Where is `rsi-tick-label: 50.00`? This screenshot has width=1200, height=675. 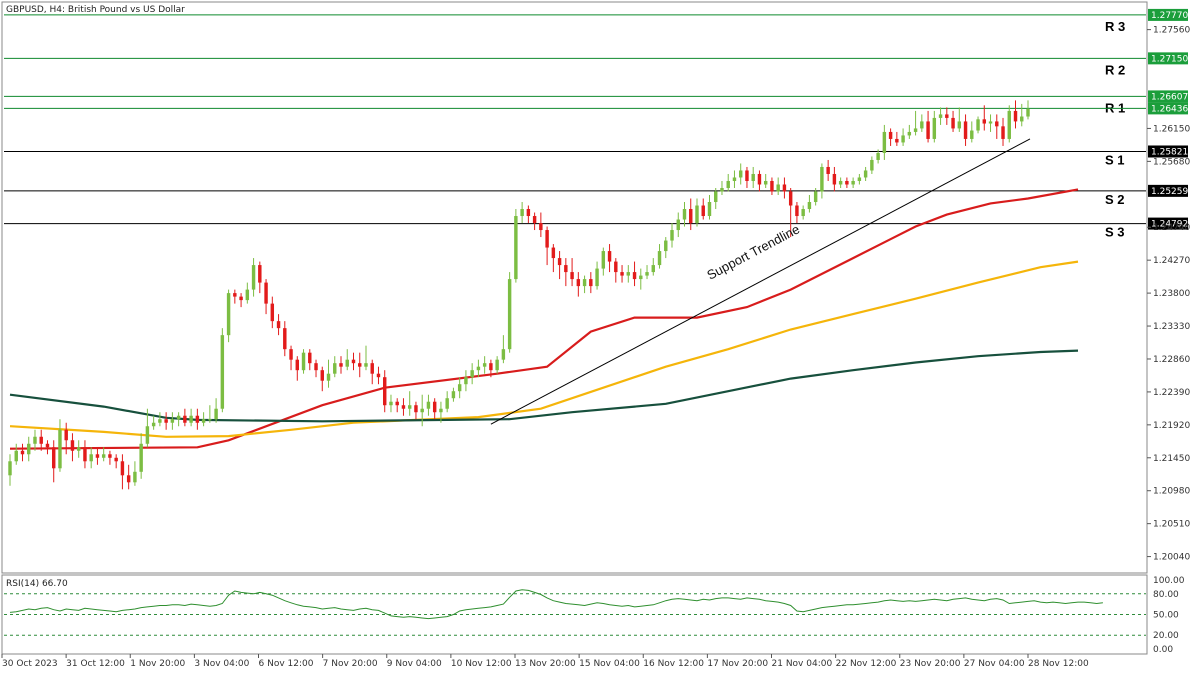 rsi-tick-label: 50.00 is located at coordinates (1166, 616).